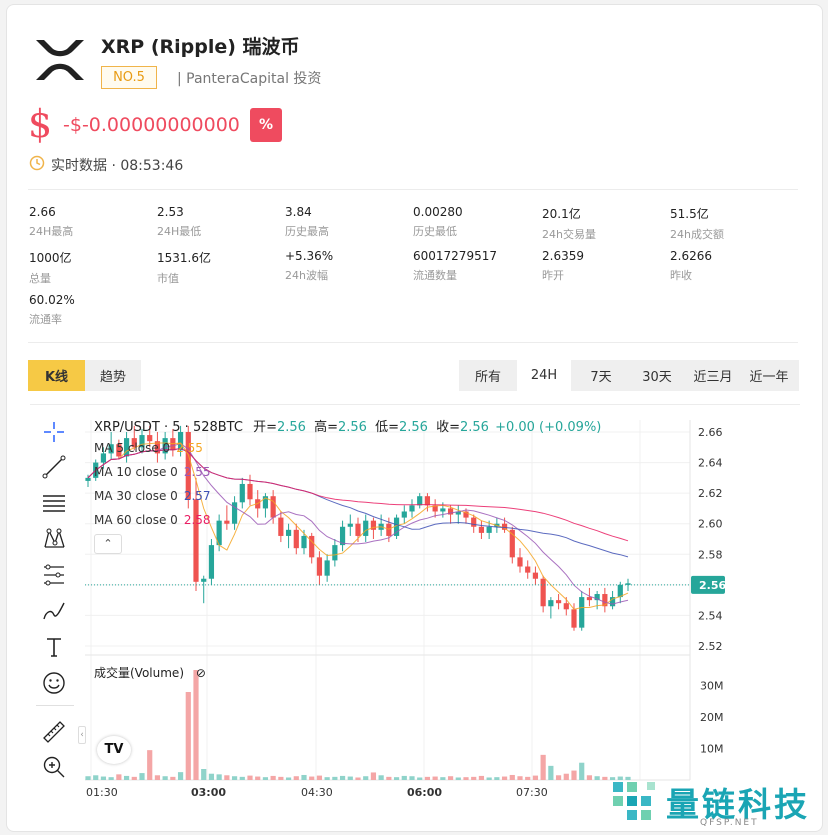 The height and width of the screenshot is (835, 828). What do you see at coordinates (553, 275) in the screenshot?
I see `stat-label: 昨开` at bounding box center [553, 275].